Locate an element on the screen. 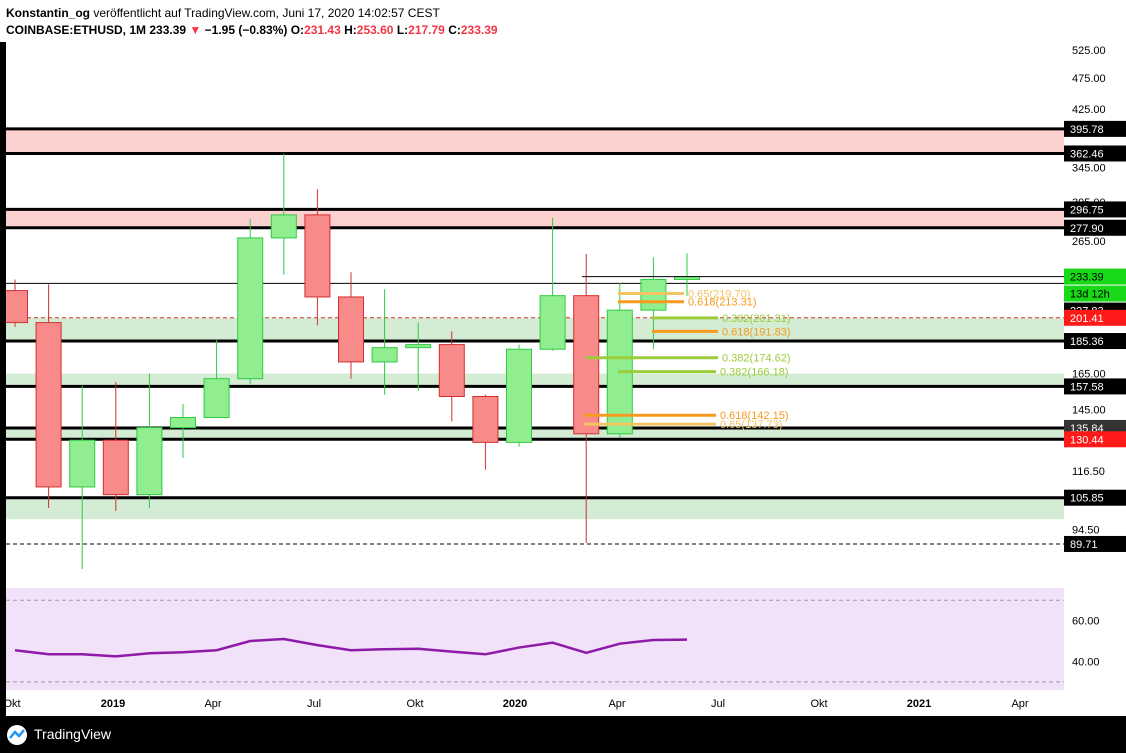 Image resolution: width=1126 pixels, height=753 pixels. open-label: O: is located at coordinates (297, 30).